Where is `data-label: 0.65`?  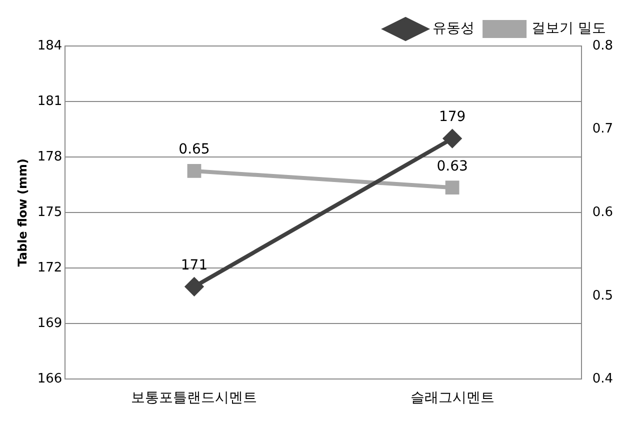 data-label: 0.65 is located at coordinates (194, 150).